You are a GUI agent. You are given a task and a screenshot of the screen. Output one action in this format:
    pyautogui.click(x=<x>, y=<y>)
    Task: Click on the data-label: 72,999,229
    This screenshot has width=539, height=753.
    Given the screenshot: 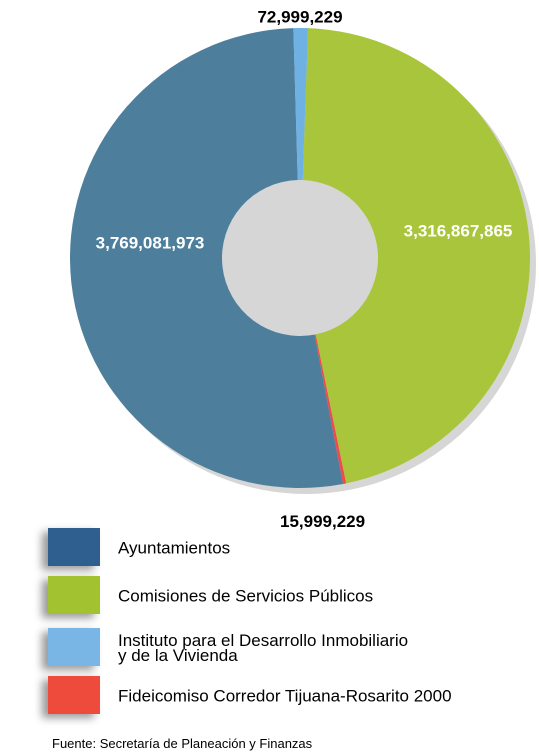 What is the action you would take?
    pyautogui.click(x=299, y=16)
    